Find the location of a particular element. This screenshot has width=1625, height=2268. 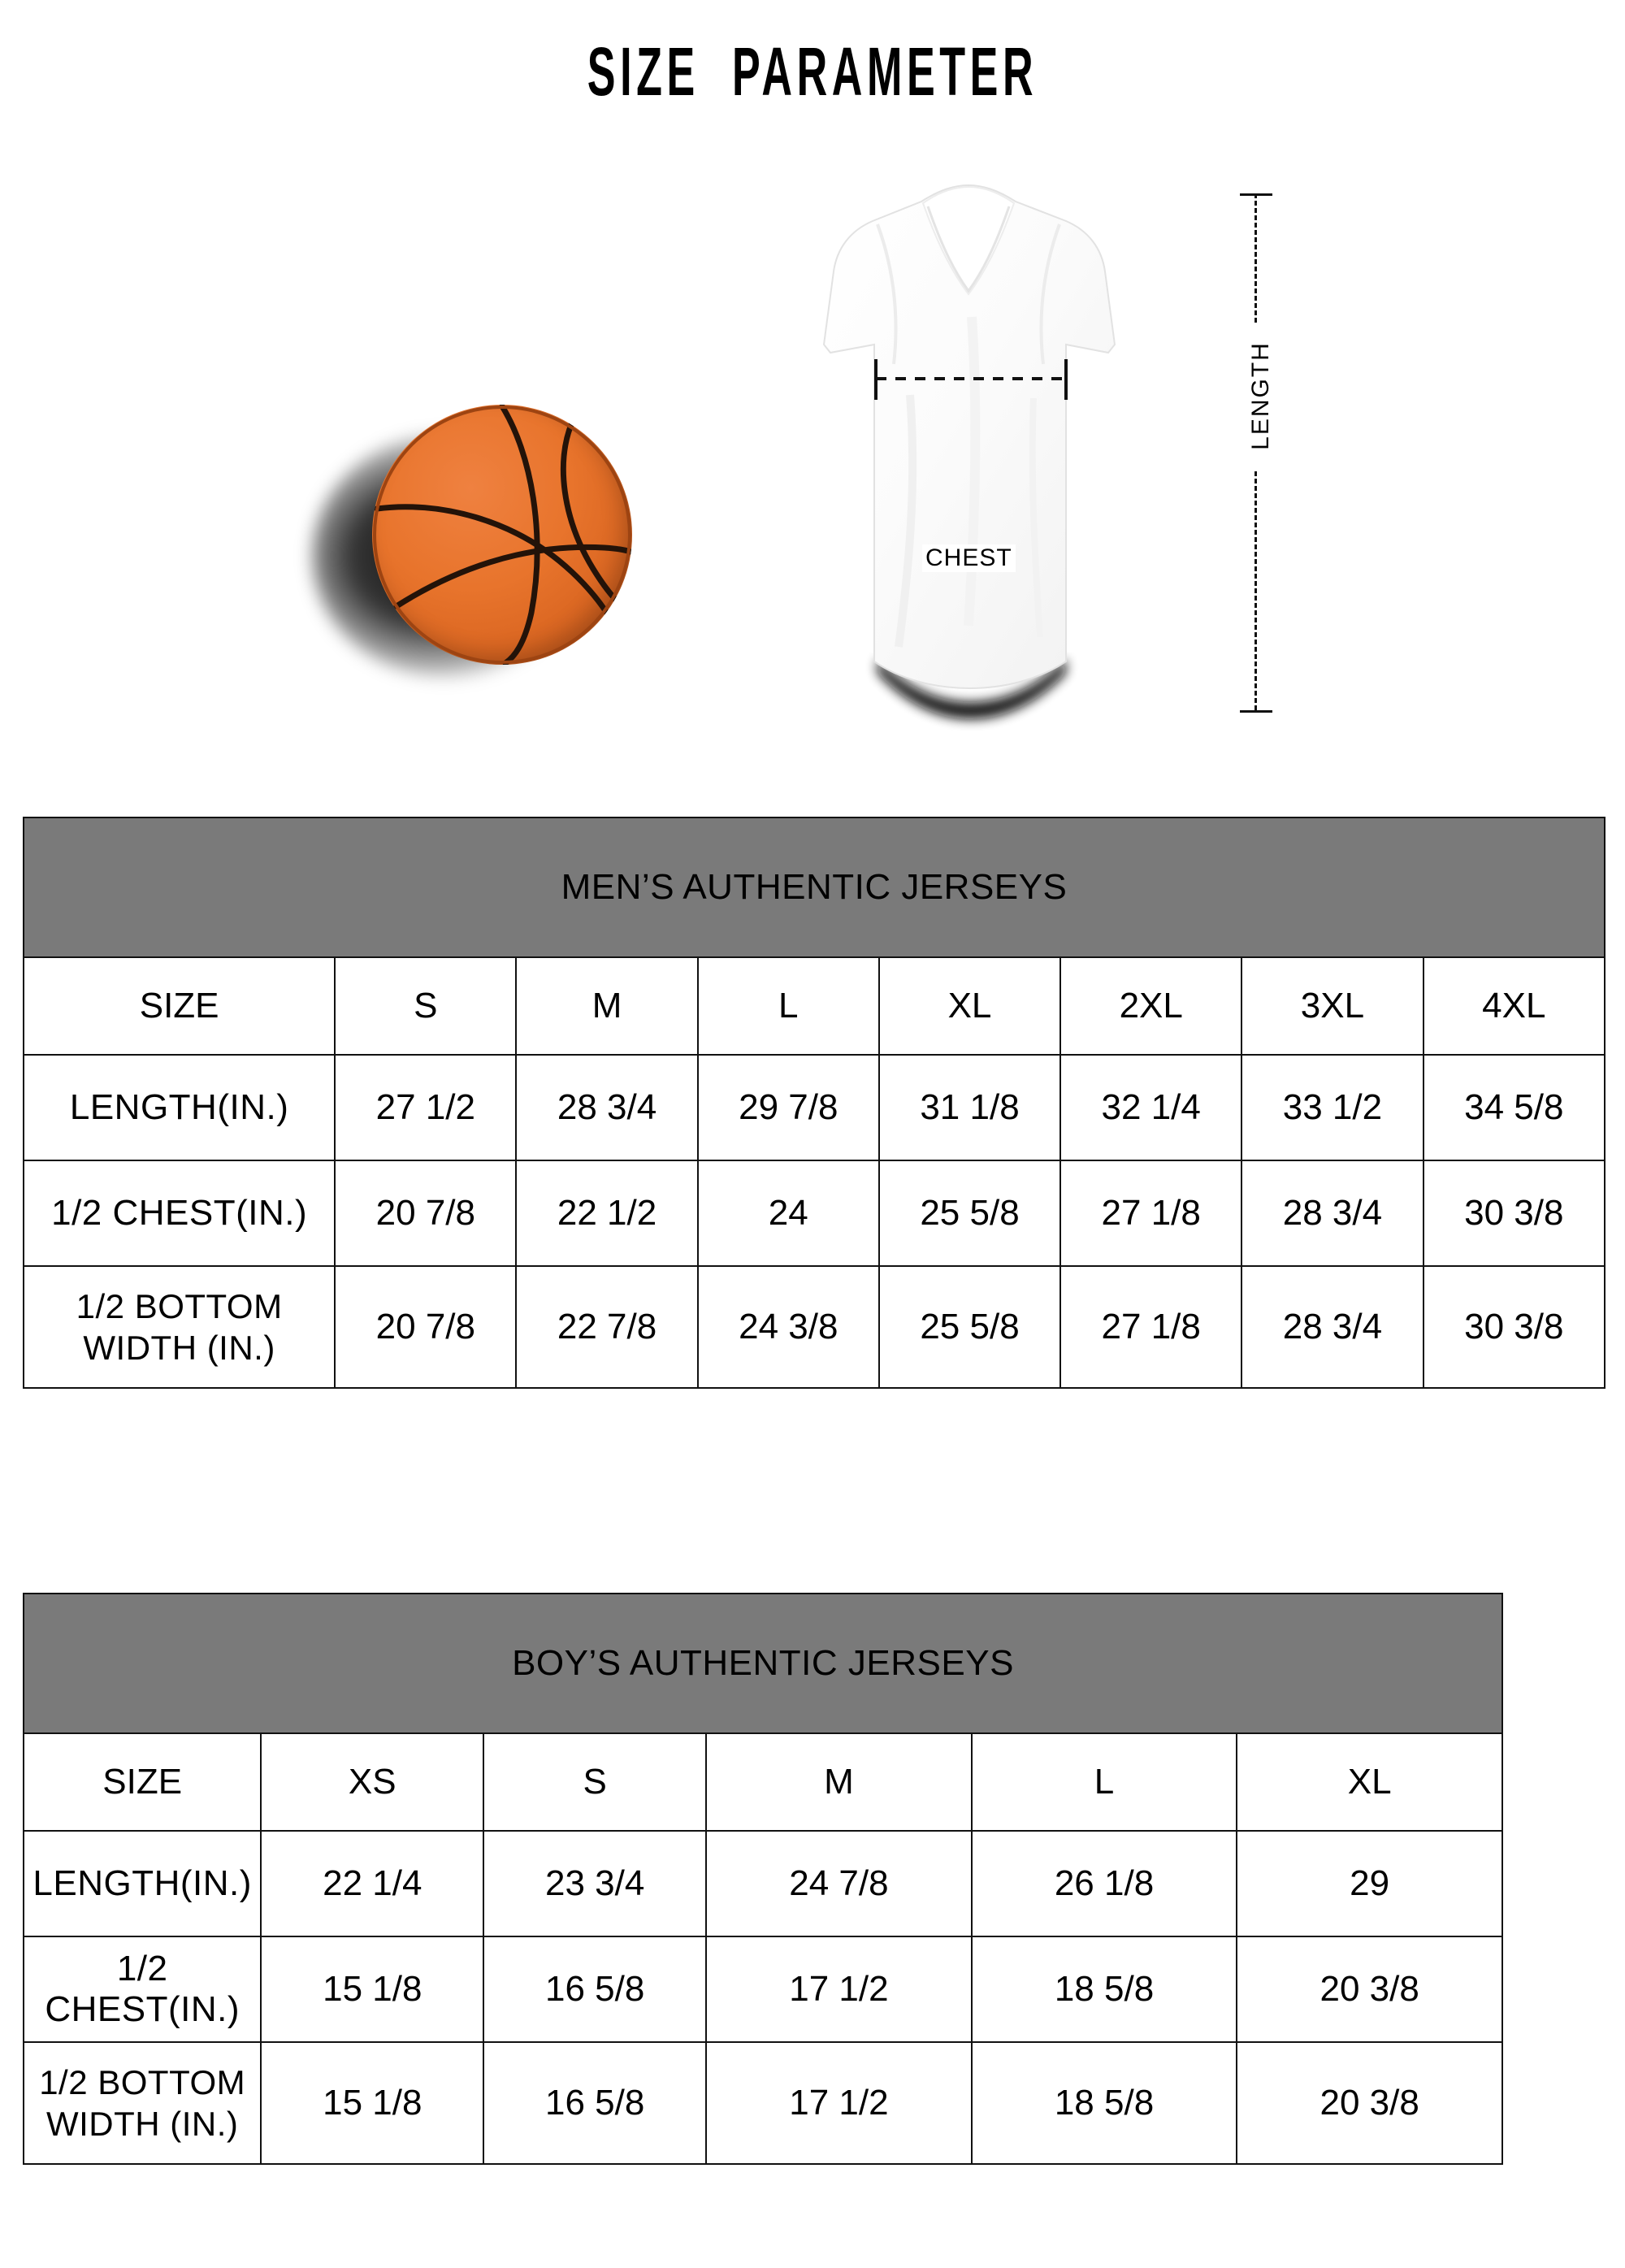

cell-length-3xl: 33 1/2 is located at coordinates (1332, 1107).